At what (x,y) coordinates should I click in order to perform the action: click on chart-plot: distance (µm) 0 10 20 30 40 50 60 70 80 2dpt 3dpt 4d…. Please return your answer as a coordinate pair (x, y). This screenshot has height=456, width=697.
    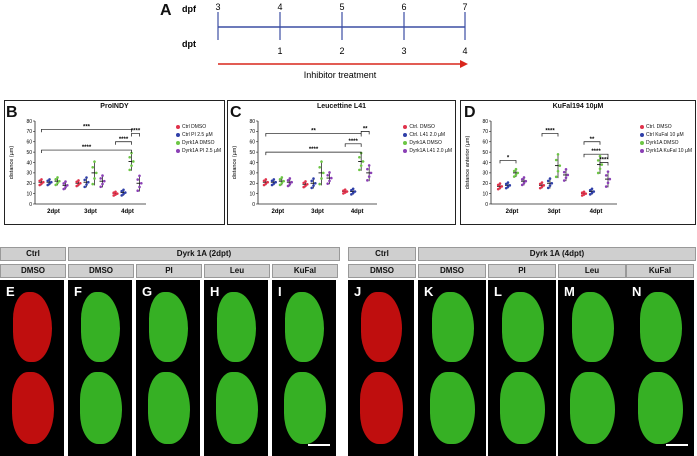
    Looking at the image, I should click on (77, 167).